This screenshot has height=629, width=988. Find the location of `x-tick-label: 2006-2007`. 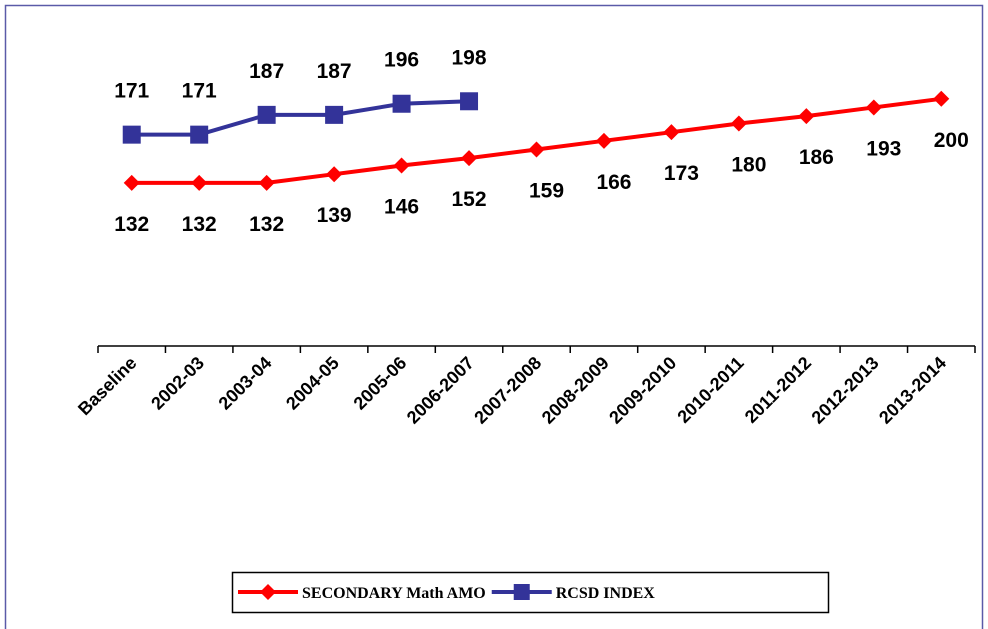

x-tick-label: 2006-2007 is located at coordinates (440, 390).